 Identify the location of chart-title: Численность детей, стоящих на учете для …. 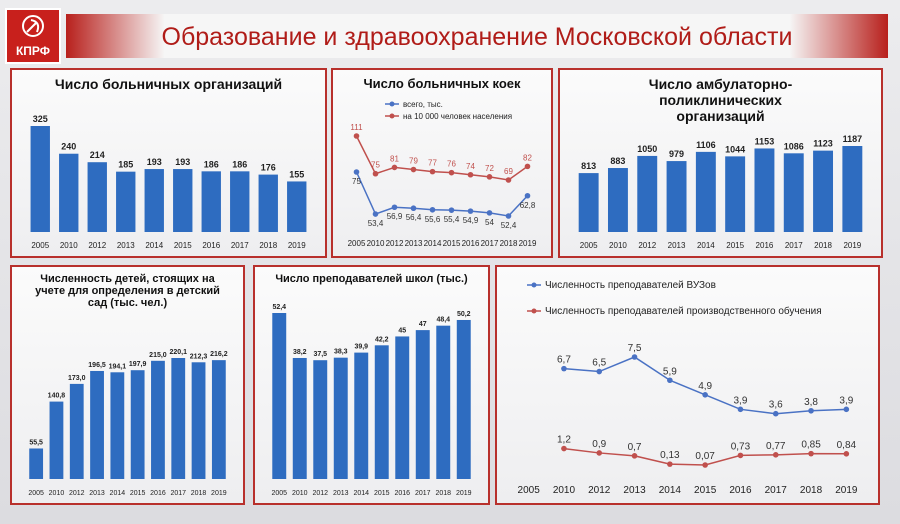
(127, 291).